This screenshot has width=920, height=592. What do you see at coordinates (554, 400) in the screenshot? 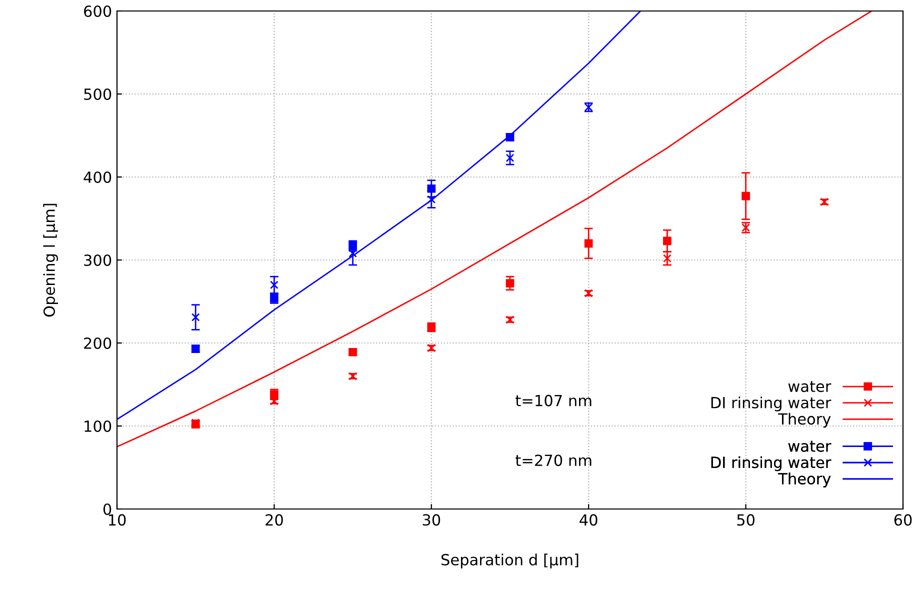
I see `annotation: t=107 nm` at bounding box center [554, 400].